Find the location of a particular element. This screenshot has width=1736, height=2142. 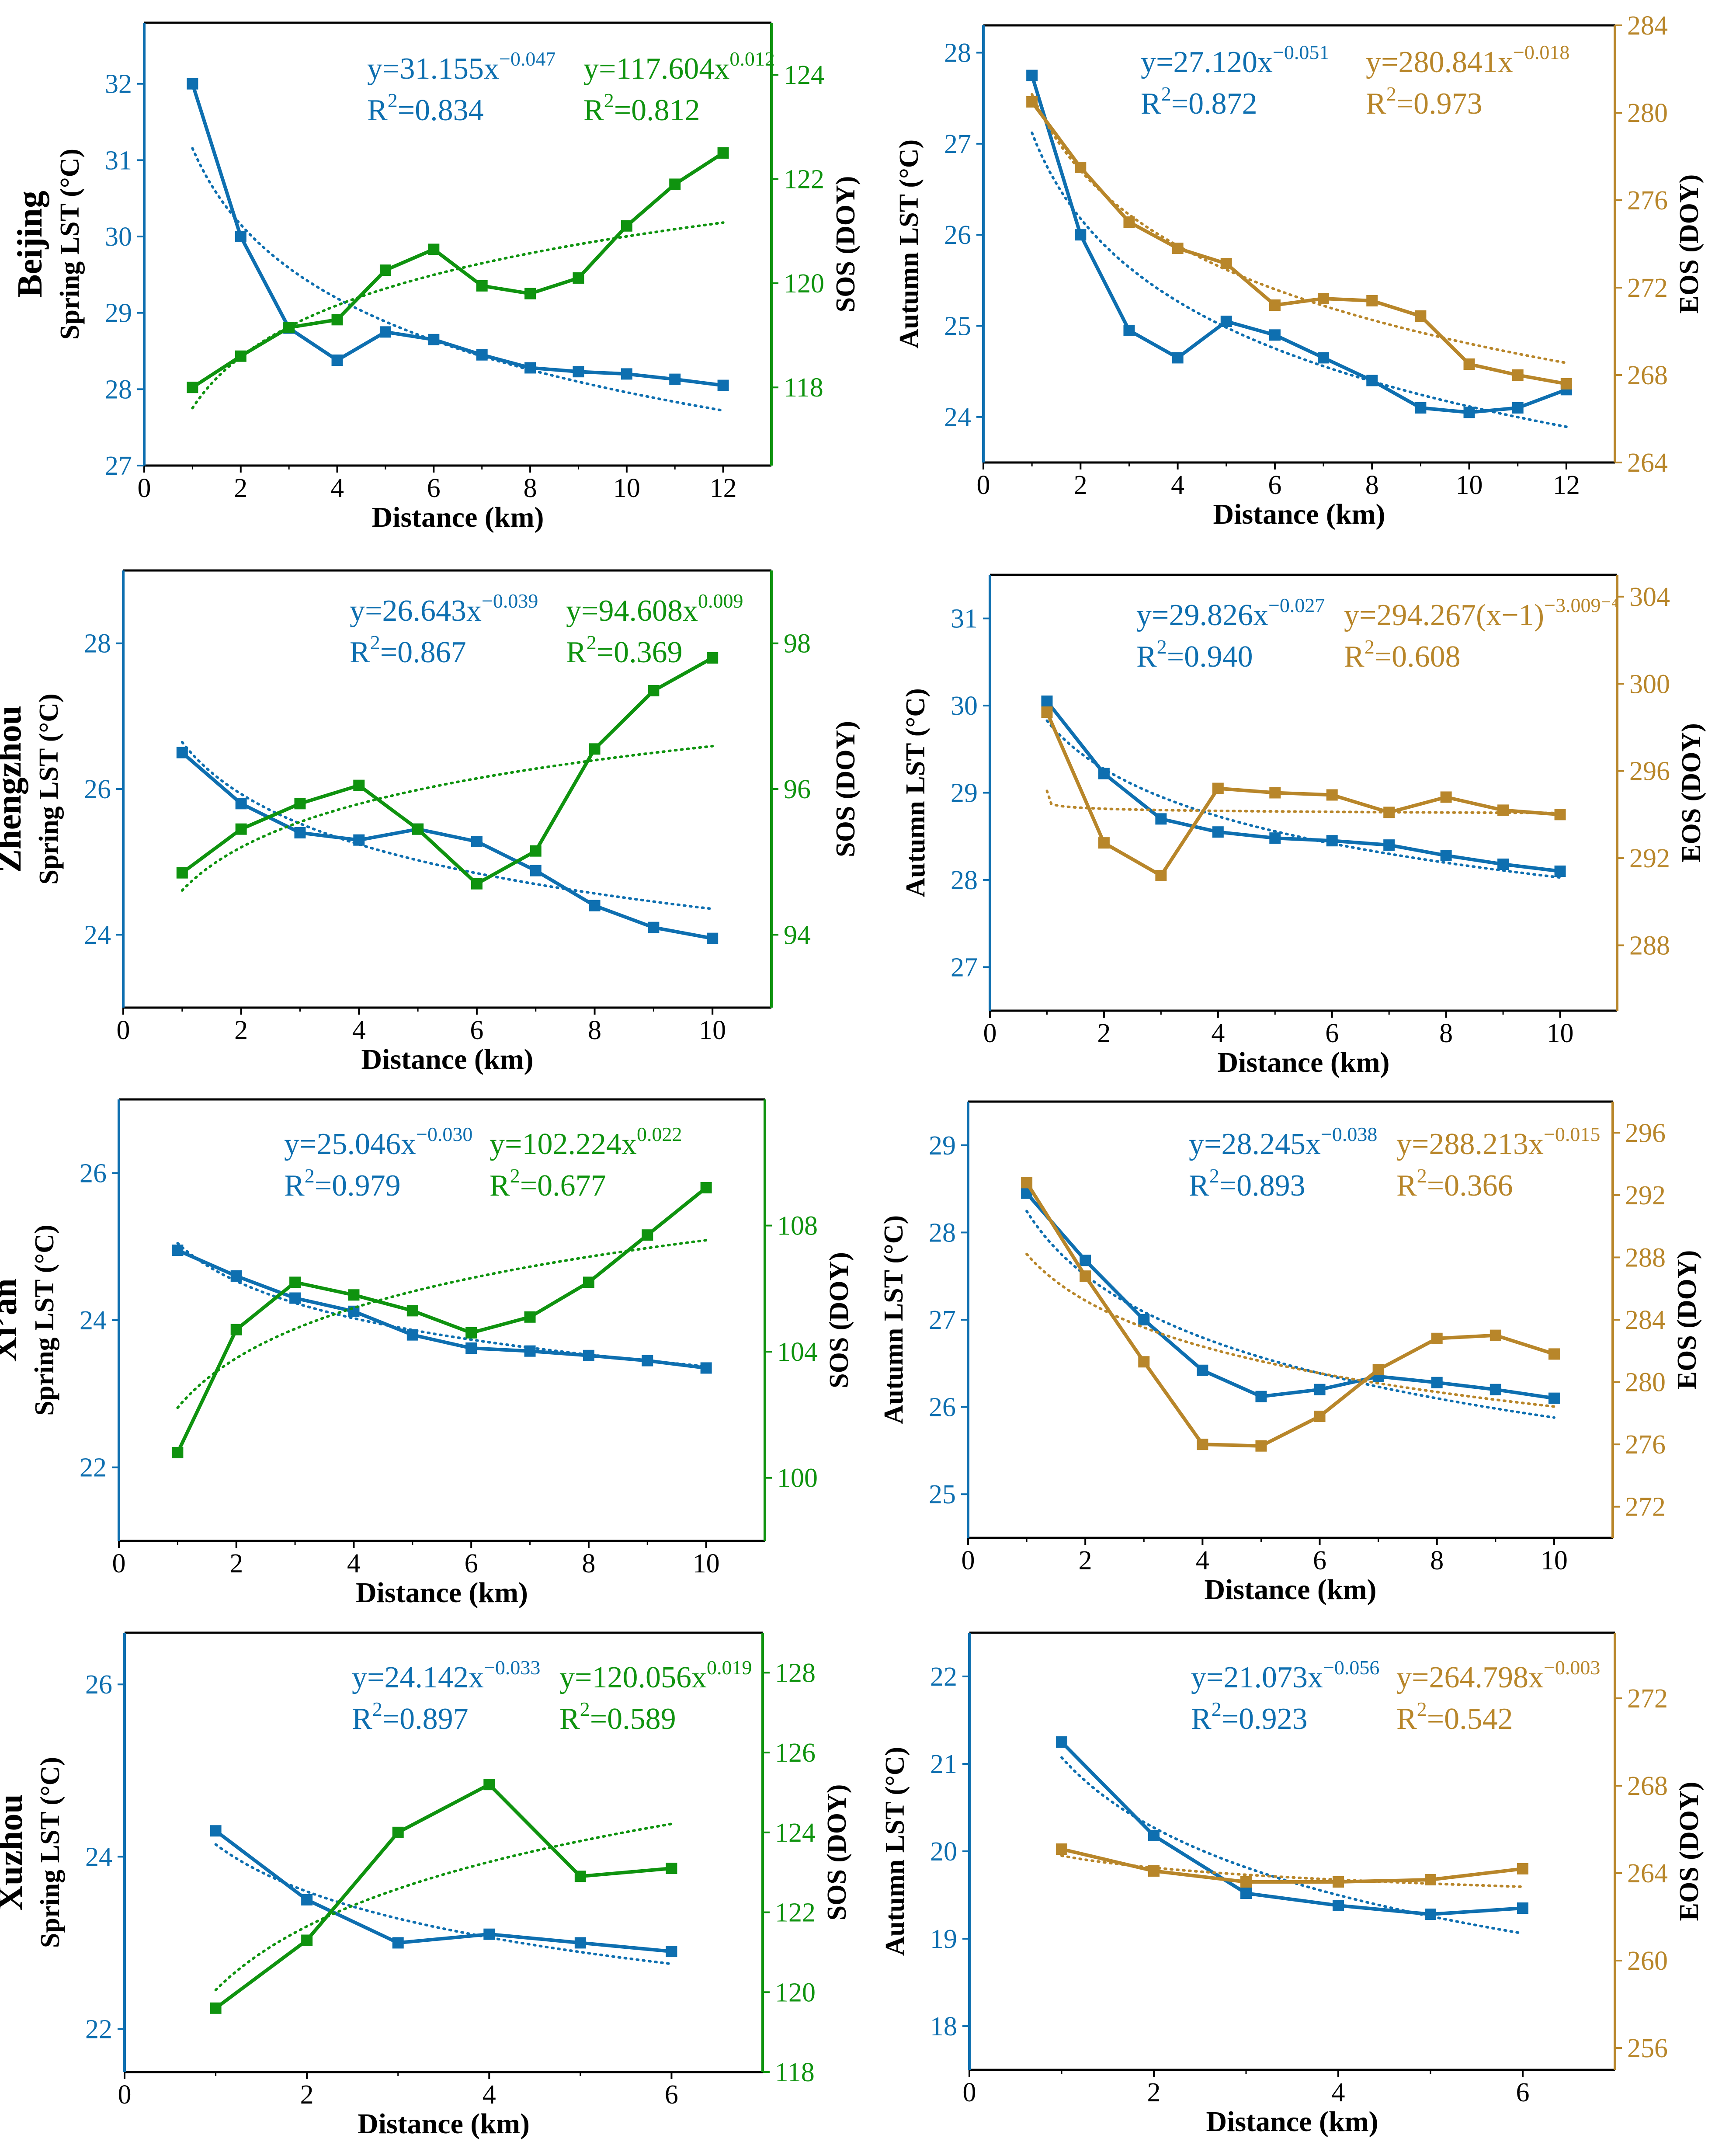

left-y-tick-label: 31 is located at coordinates (964, 619).